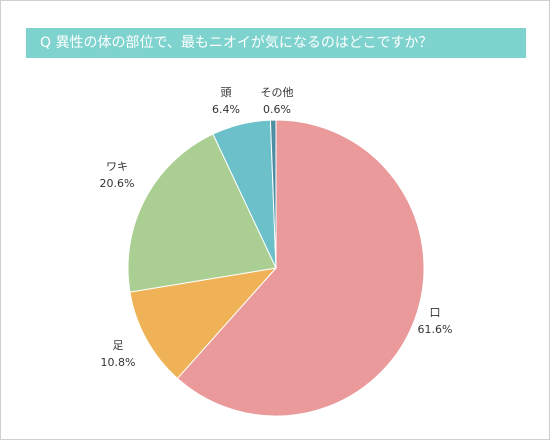 This screenshot has height=440, width=550. What do you see at coordinates (118, 362) in the screenshot?
I see `slice-value-label: 10.8%` at bounding box center [118, 362].